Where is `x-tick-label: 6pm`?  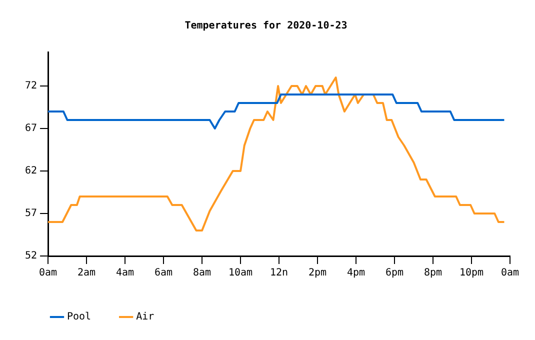
x-tick-label: 6pm is located at coordinates (394, 273).